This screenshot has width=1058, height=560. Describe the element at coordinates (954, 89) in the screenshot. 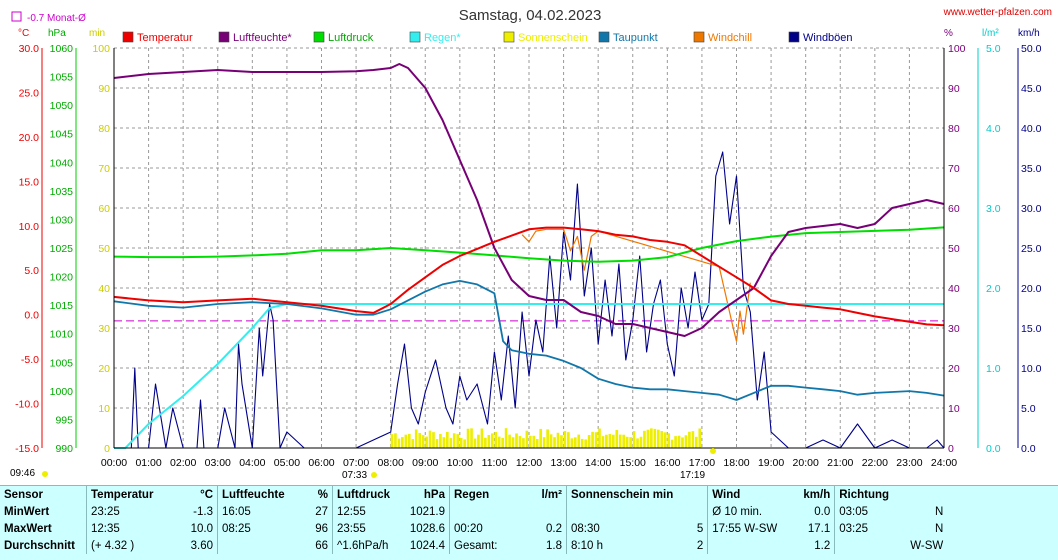

I see `y-tick-label-humidity: 90` at that location.